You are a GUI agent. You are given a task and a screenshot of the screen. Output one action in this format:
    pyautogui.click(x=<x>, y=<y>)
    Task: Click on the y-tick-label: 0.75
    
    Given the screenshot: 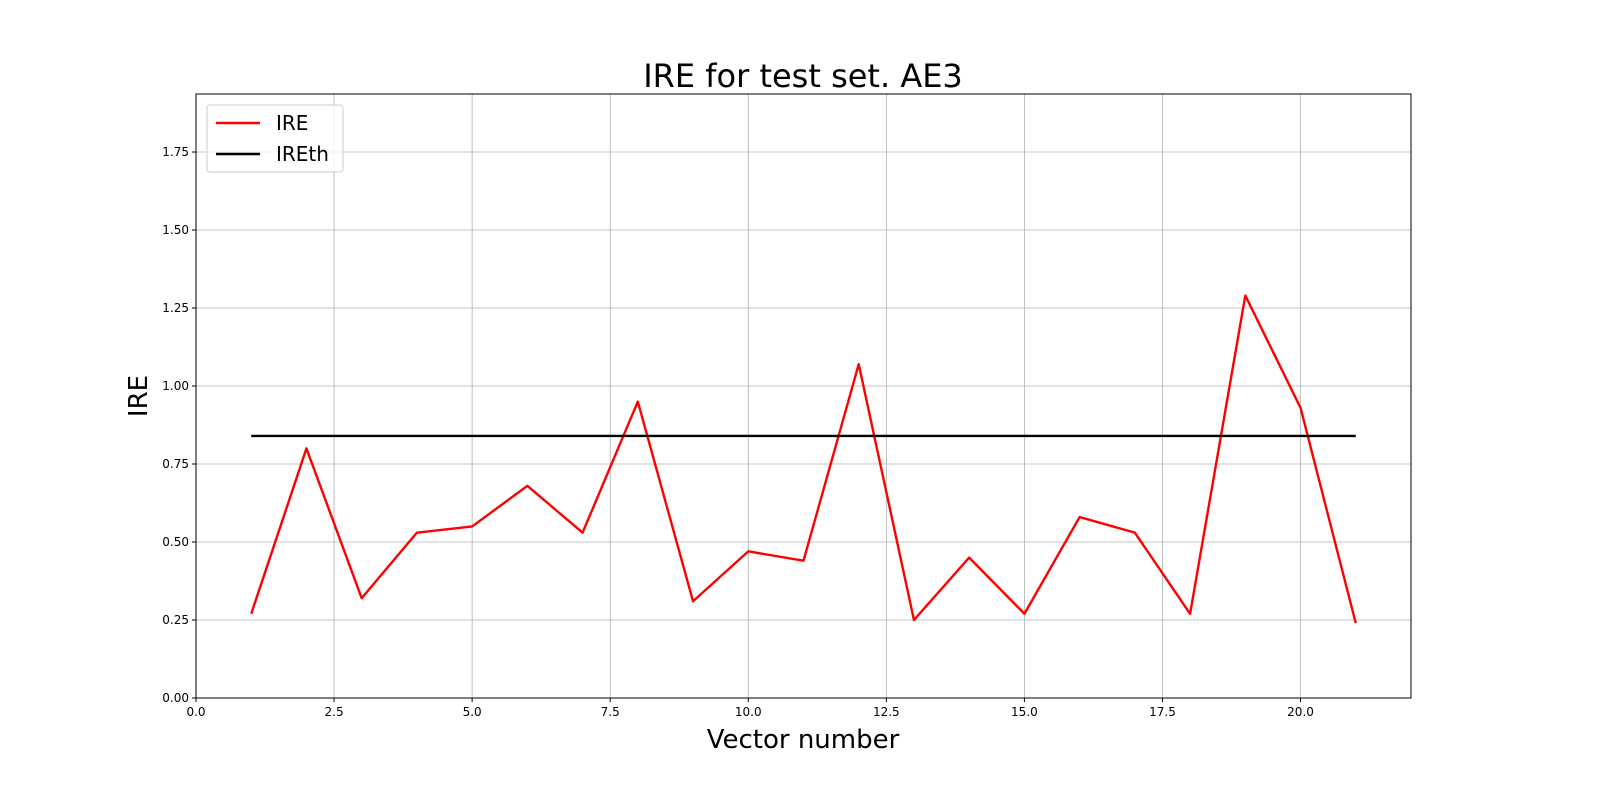 What is the action you would take?
    pyautogui.click(x=175, y=464)
    